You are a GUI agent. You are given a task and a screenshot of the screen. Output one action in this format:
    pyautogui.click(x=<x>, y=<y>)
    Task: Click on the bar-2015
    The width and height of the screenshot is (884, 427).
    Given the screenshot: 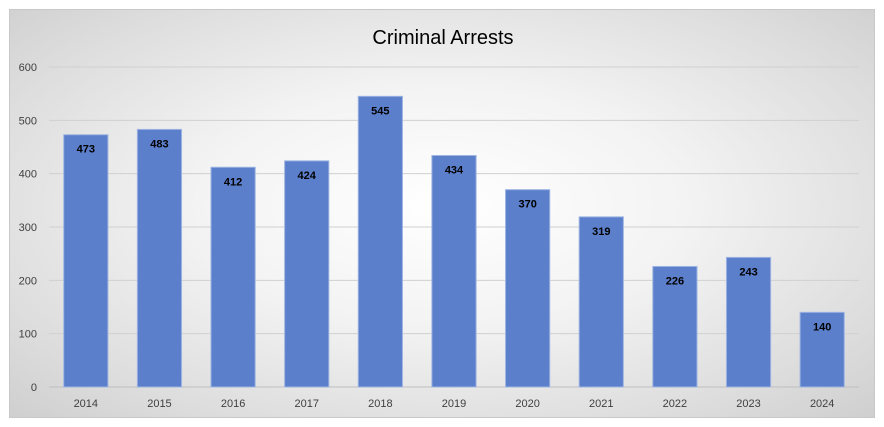 What is the action you would take?
    pyautogui.click(x=159, y=258)
    